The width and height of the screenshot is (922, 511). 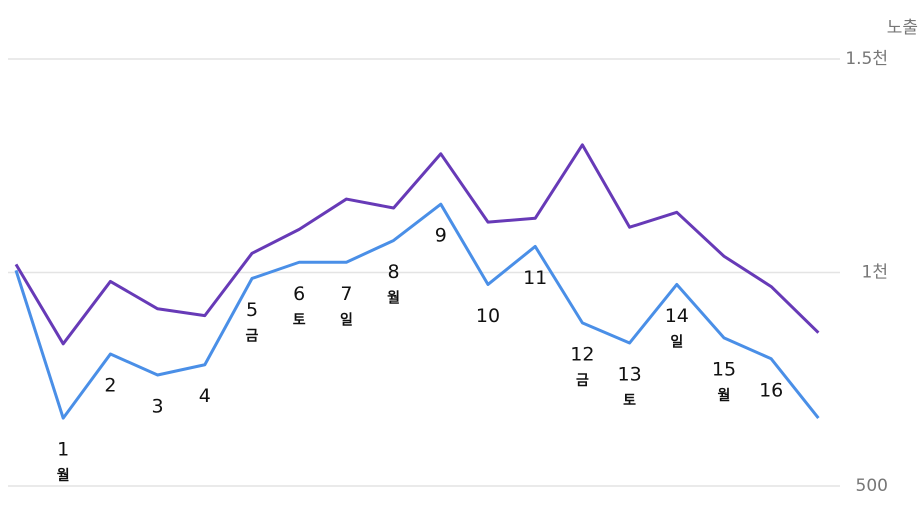 I want to click on x-tick-label: 6, so click(x=299, y=294).